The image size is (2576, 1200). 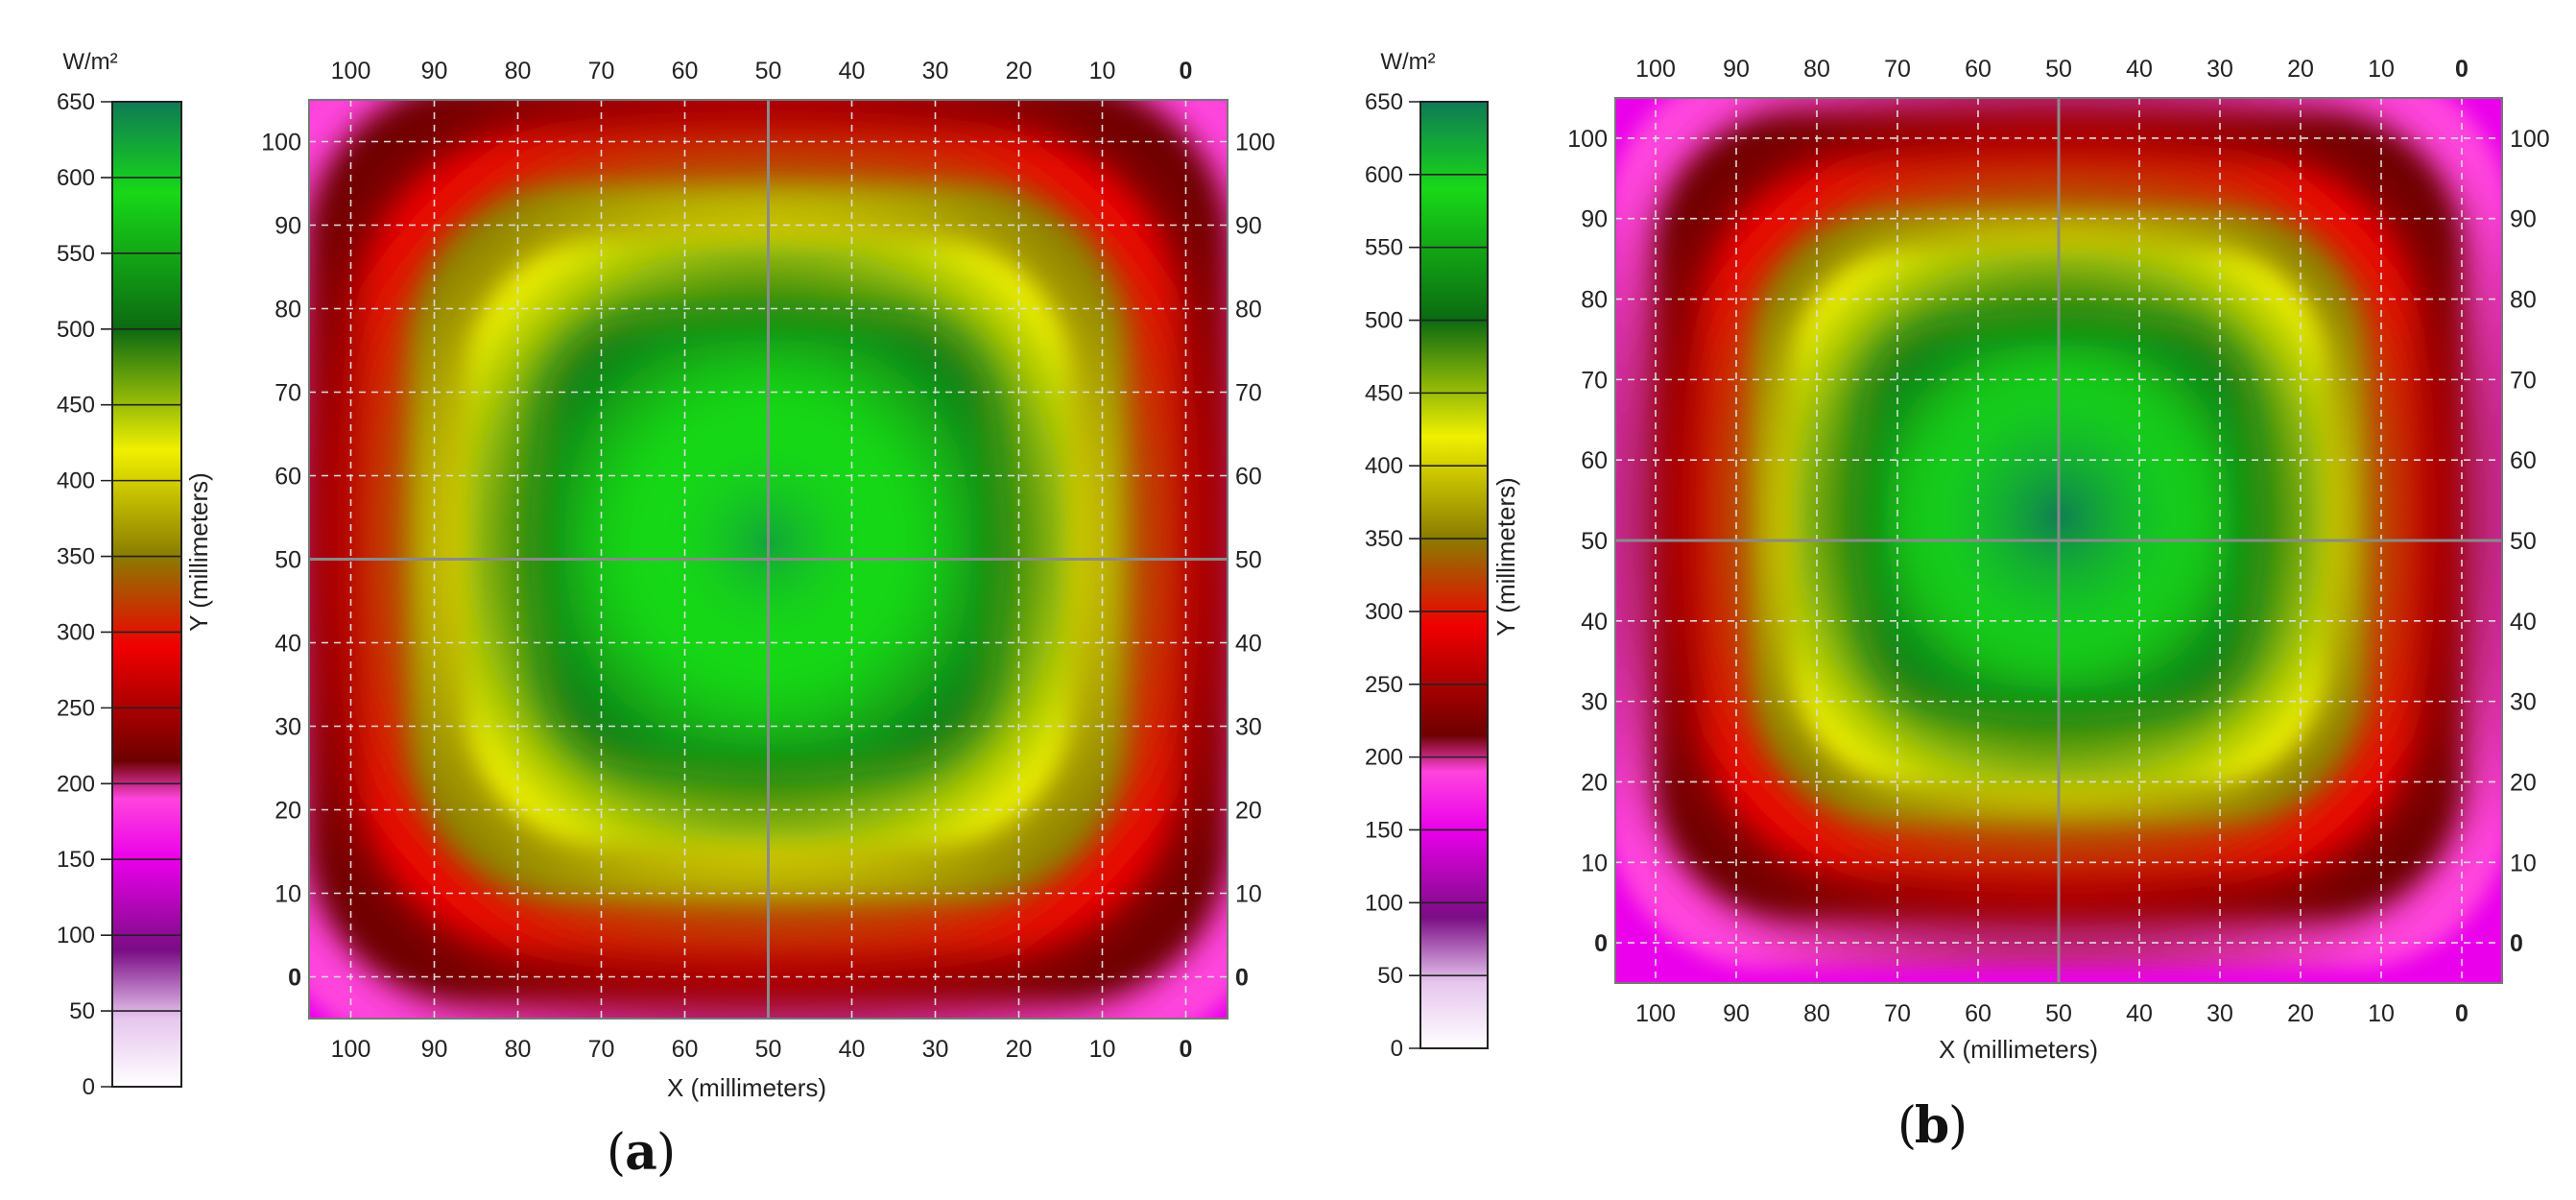 I want to click on y-tick-label-right: 20, so click(x=2523, y=782).